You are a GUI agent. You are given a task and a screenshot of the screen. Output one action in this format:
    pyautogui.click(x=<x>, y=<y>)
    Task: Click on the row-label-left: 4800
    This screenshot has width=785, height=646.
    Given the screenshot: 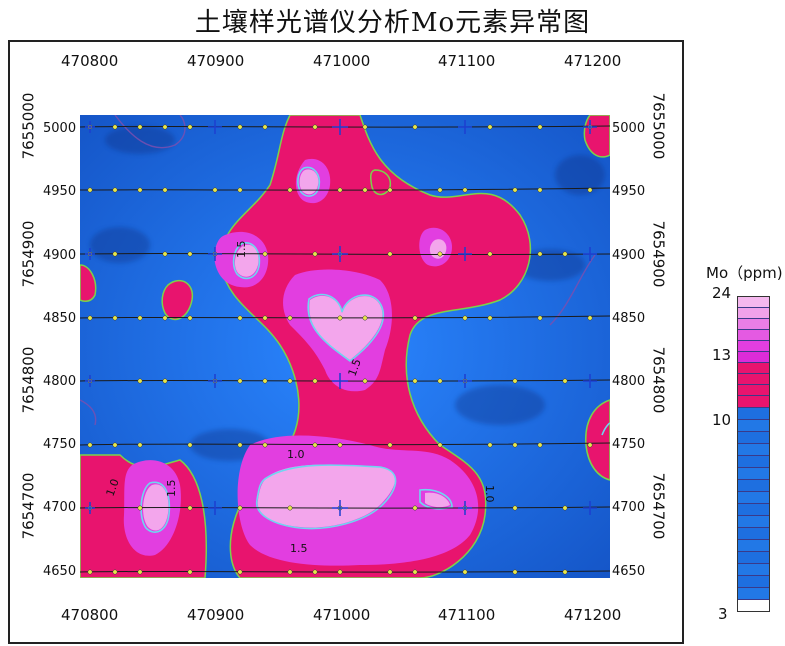 What is the action you would take?
    pyautogui.click(x=60, y=381)
    